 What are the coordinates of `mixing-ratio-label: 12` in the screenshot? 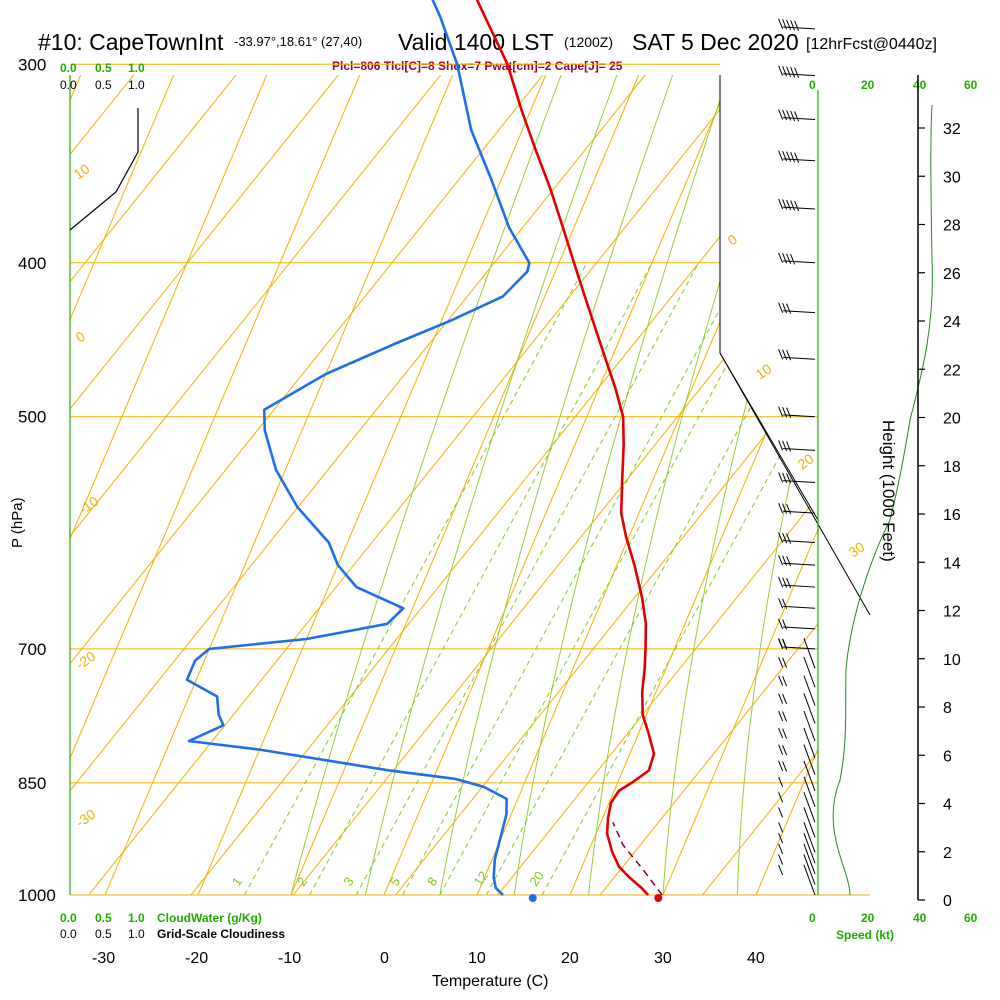 It's located at (480, 878).